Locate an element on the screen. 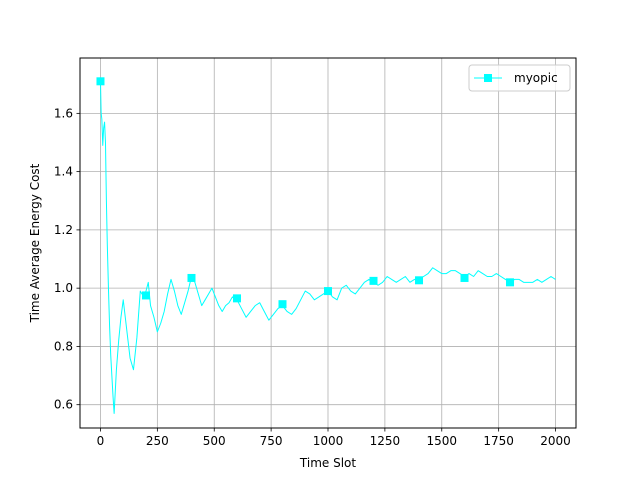 The height and width of the screenshot is (480, 640). y-axis-ticks: 0.6 0.8 1.0 1.2 1.4 1.6 is located at coordinates (67, 259).